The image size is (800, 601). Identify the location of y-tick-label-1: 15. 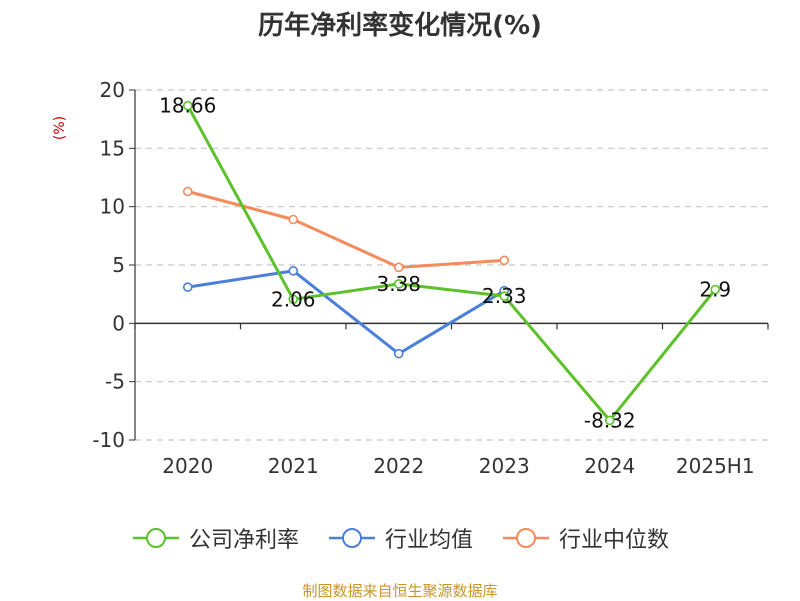
(112, 148).